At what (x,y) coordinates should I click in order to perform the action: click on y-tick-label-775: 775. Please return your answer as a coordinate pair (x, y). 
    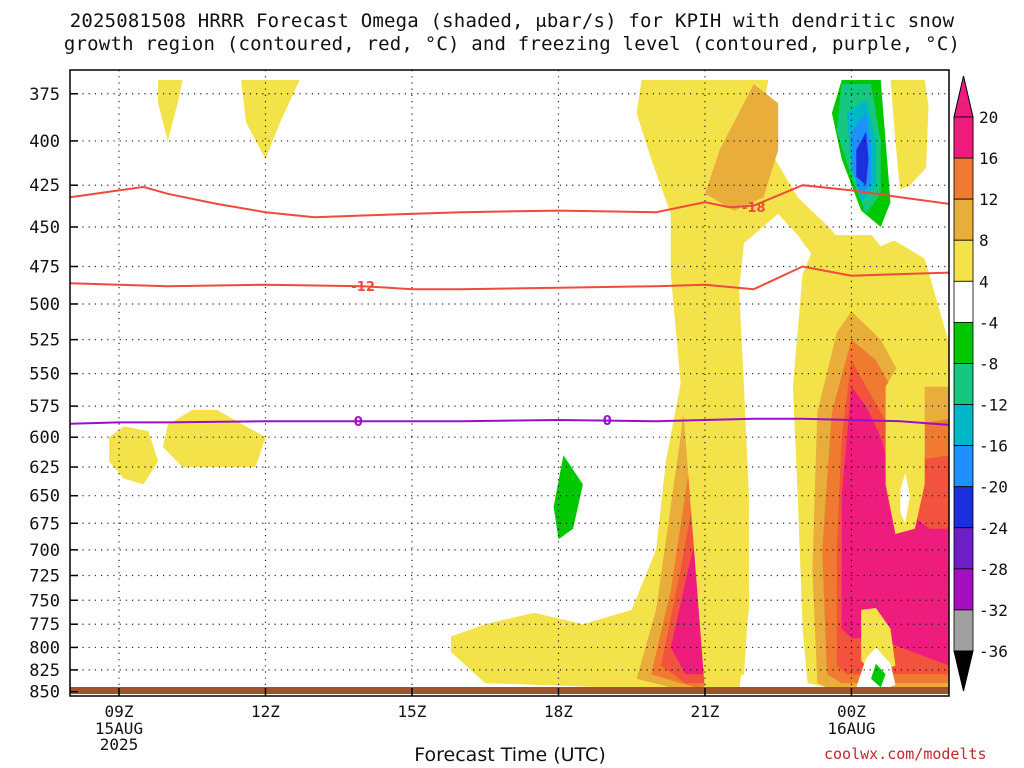
    Looking at the image, I should click on (44, 625).